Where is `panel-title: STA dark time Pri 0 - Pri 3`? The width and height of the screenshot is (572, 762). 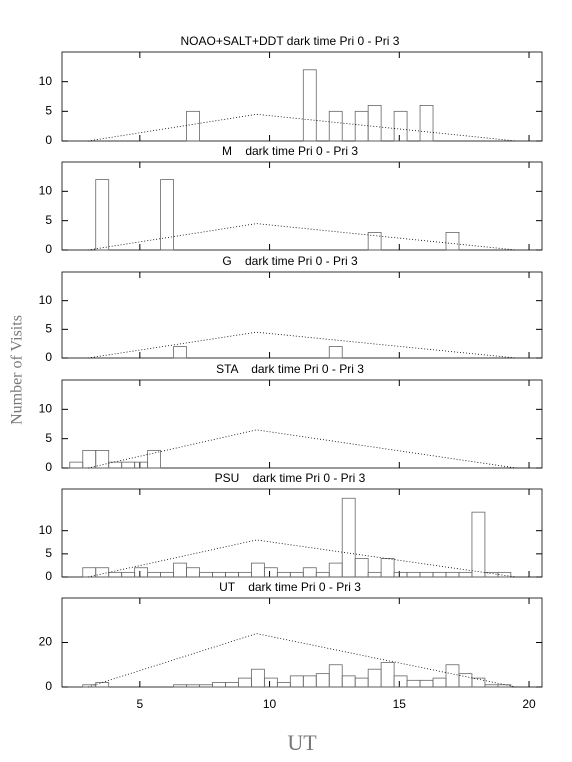
panel-title: STA dark time Pri 0 - Pri 3 is located at coordinates (290, 369).